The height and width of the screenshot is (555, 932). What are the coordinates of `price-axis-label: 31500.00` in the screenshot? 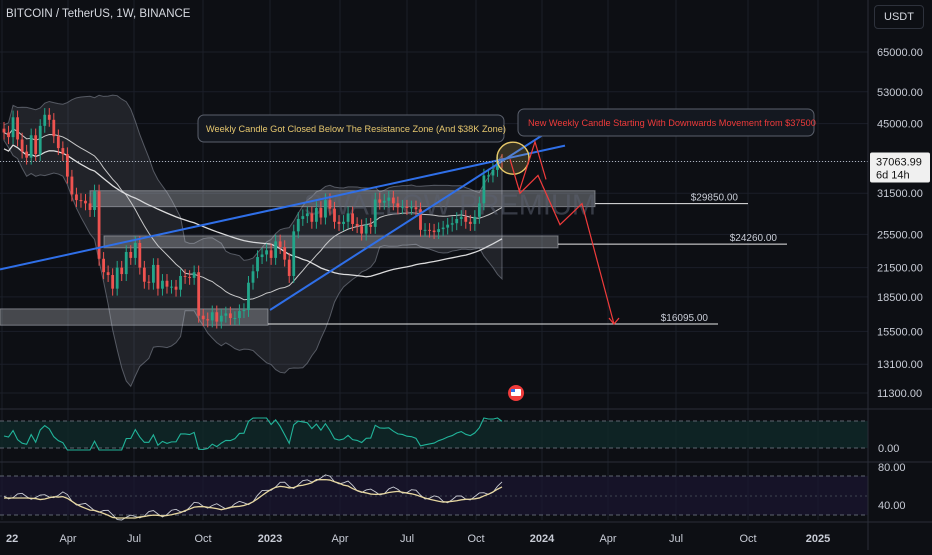 It's located at (900, 194).